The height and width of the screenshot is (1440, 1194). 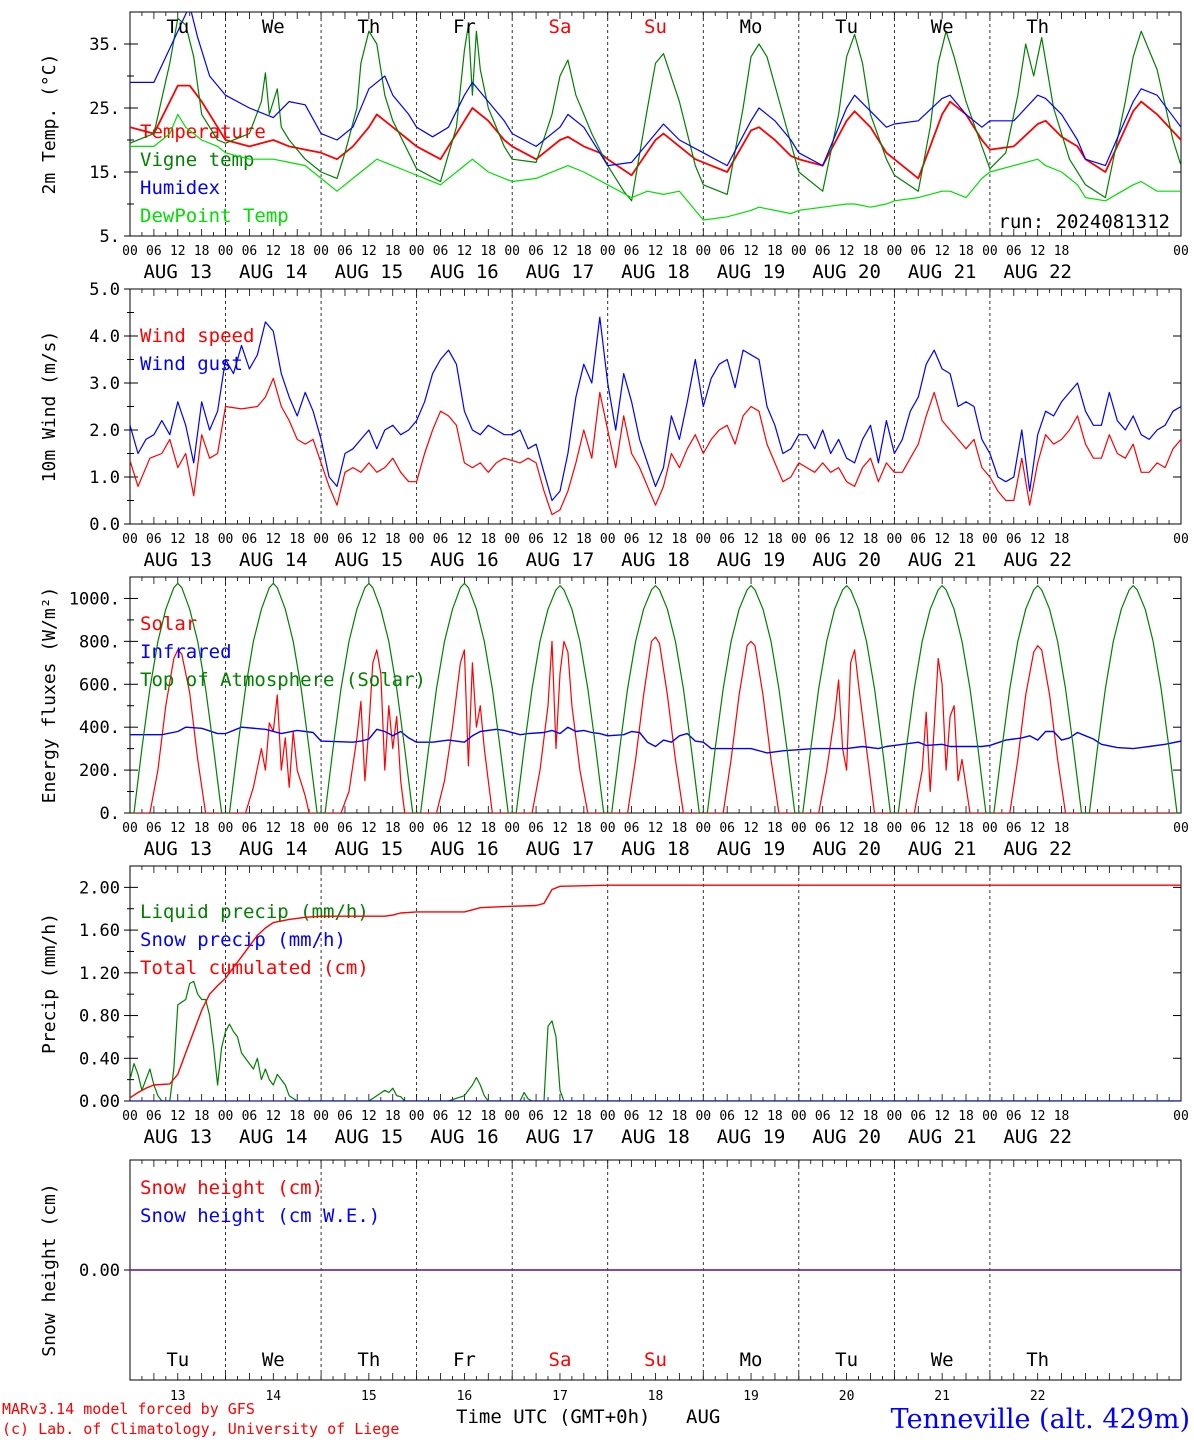 What do you see at coordinates (942, 1396) in the screenshot?
I see `day-number-label: 21` at bounding box center [942, 1396].